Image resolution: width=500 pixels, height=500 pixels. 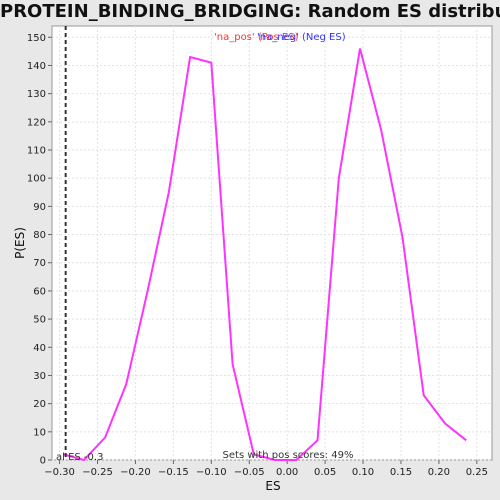 What do you see at coordinates (43, 461) in the screenshot?
I see `y-tick-label: 0` at bounding box center [43, 461].